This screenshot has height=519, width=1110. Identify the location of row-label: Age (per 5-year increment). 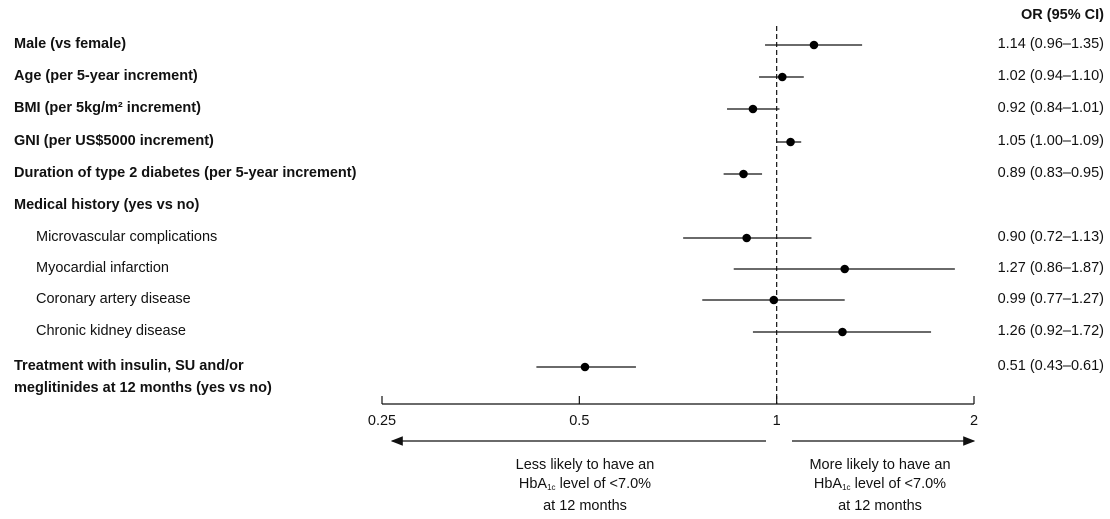
(106, 76).